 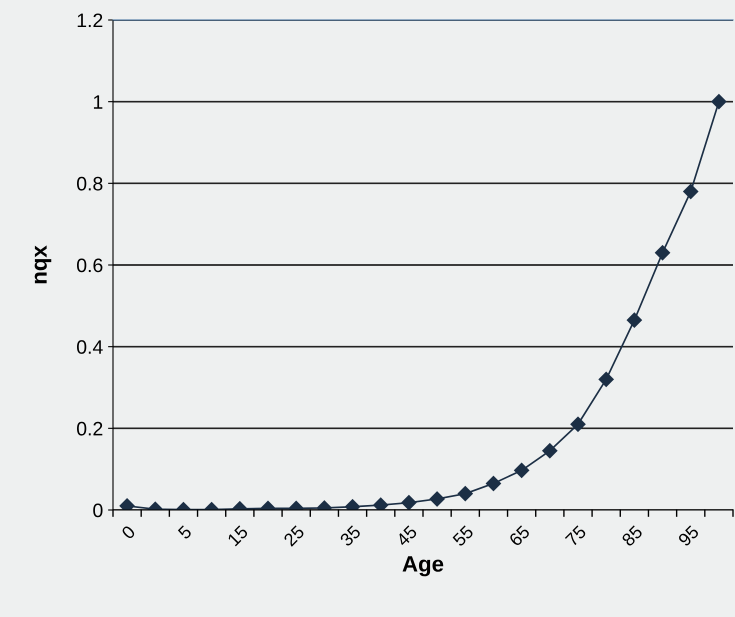 What do you see at coordinates (350, 535) in the screenshot?
I see `x-tick-label: 35` at bounding box center [350, 535].